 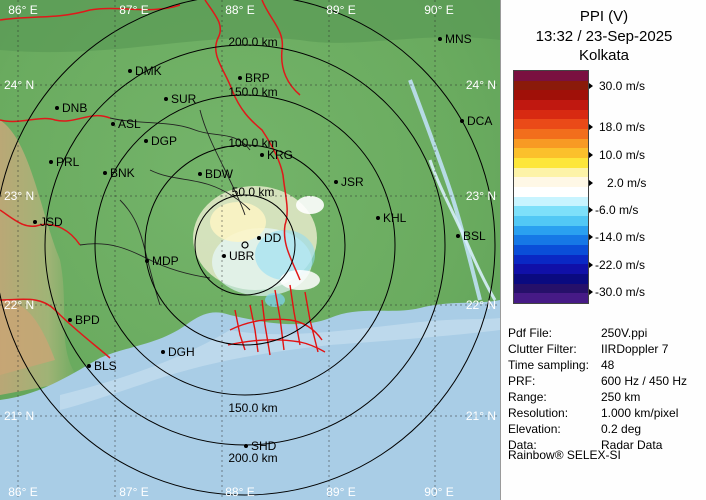 What do you see at coordinates (129, 124) in the screenshot?
I see `city-label: ASL` at bounding box center [129, 124].